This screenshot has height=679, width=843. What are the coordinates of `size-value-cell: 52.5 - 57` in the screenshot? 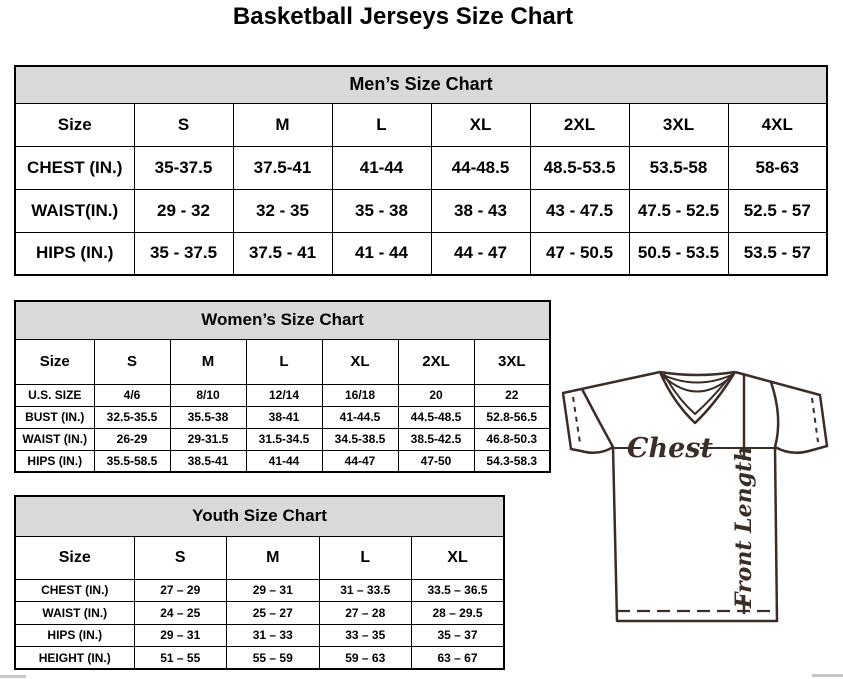 It's located at (777, 210).